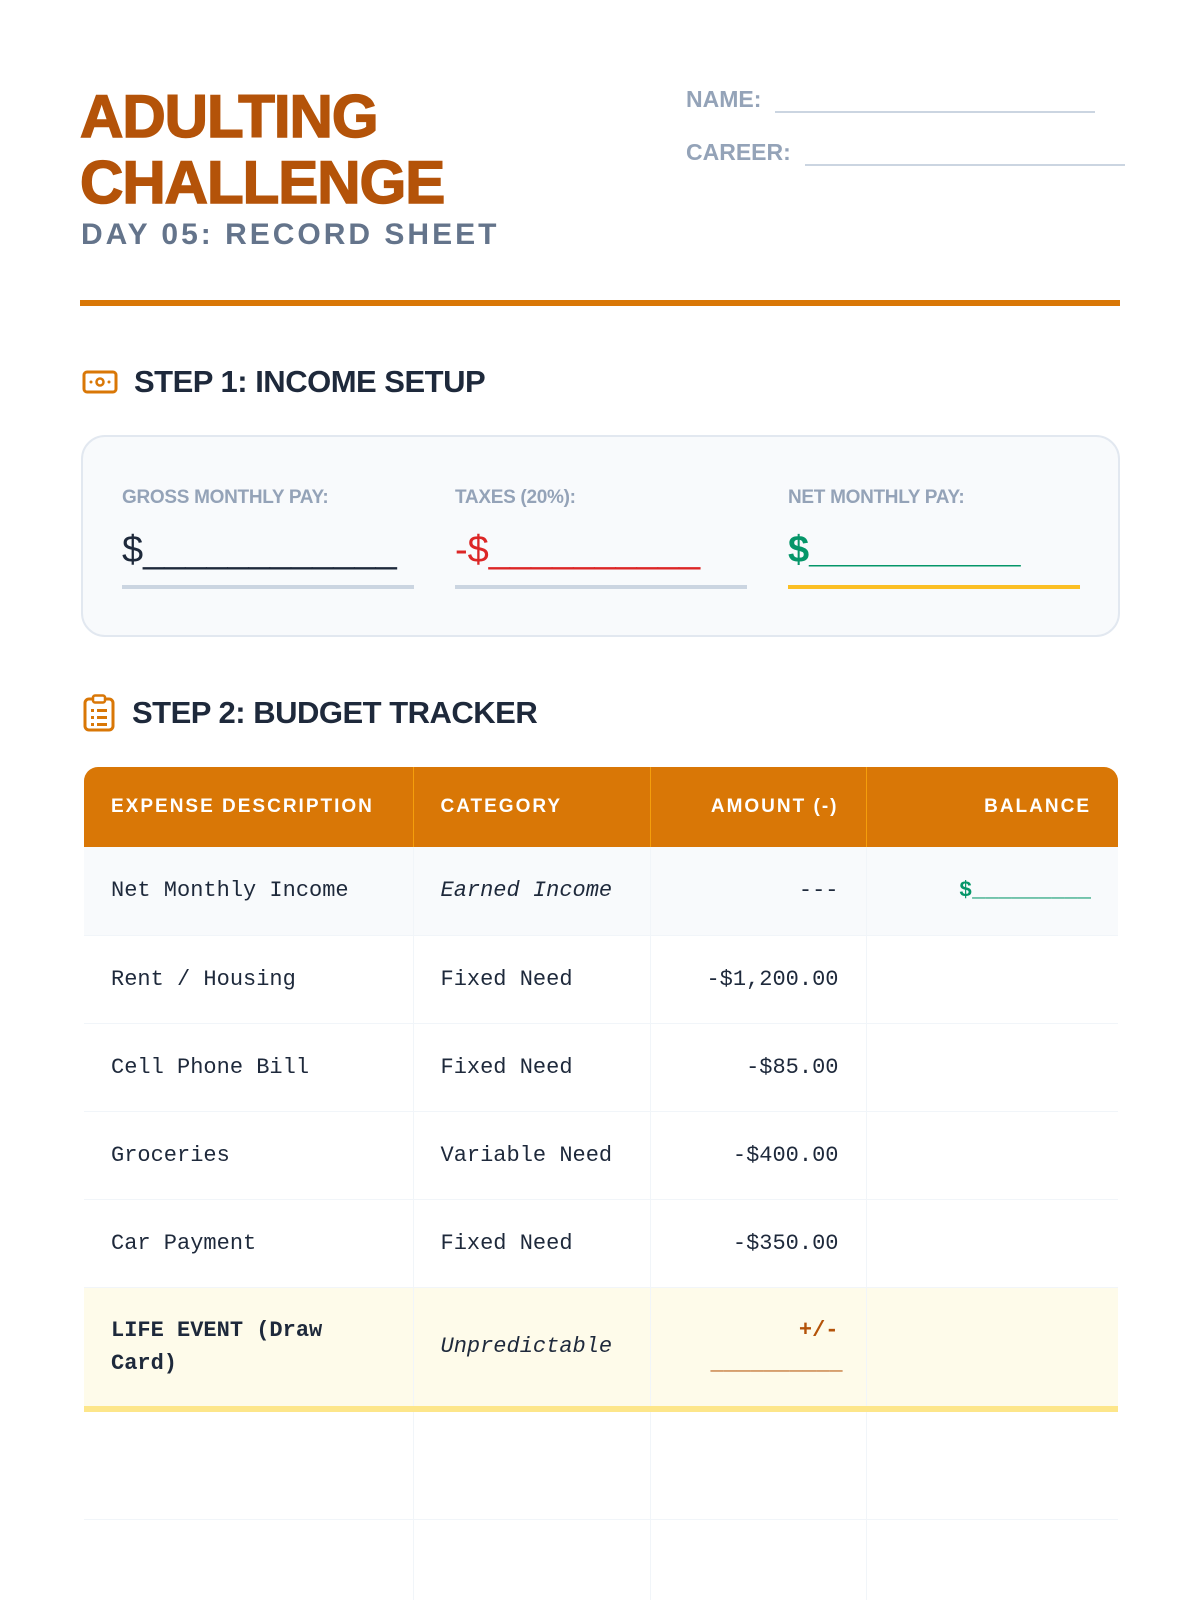 The height and width of the screenshot is (1600, 1200). Describe the element at coordinates (248, 891) in the screenshot. I see `description-cell: Net Monthly Income` at that location.